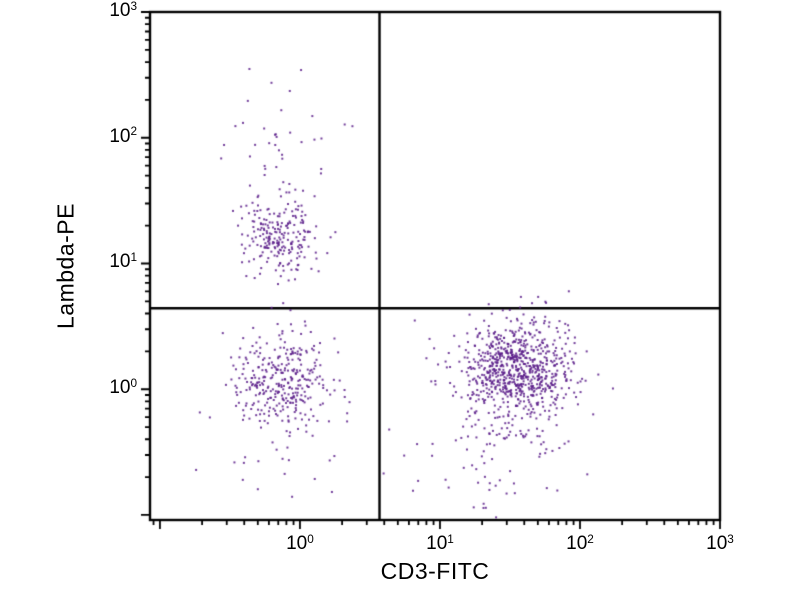 This screenshot has height=600, width=800. Describe the element at coordinates (435, 571) in the screenshot. I see `x-axis-label: CD3-FITC` at that location.